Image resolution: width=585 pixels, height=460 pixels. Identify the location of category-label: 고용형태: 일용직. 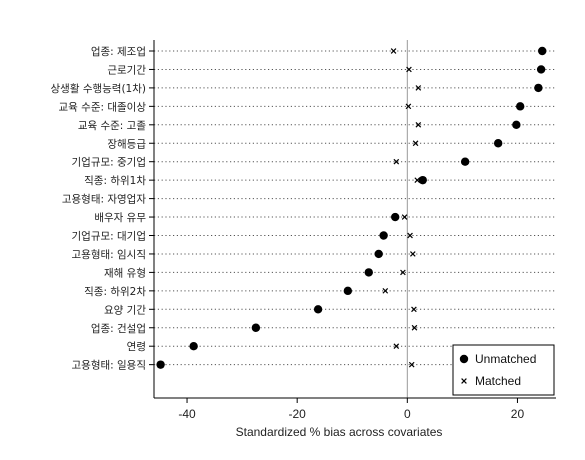
(109, 365).